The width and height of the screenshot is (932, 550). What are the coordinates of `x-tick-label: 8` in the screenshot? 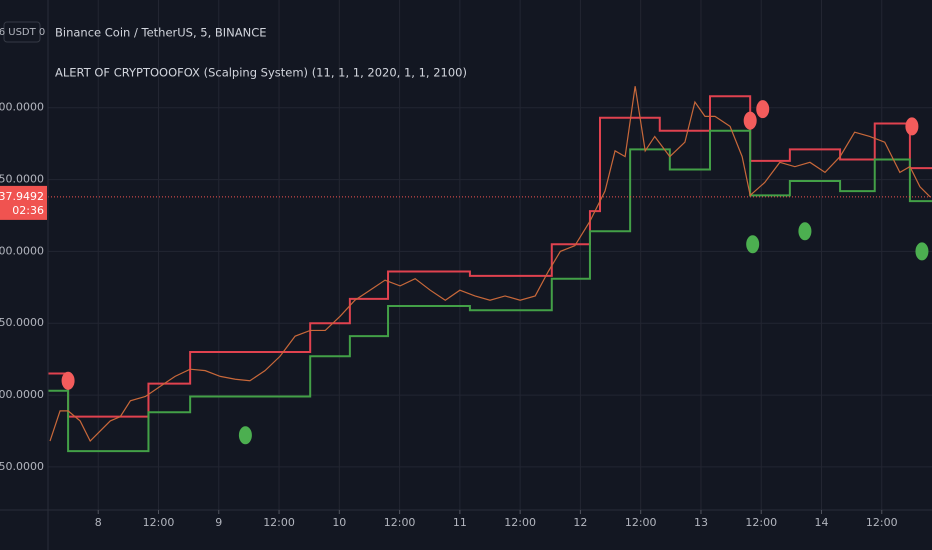 It's located at (98, 522).